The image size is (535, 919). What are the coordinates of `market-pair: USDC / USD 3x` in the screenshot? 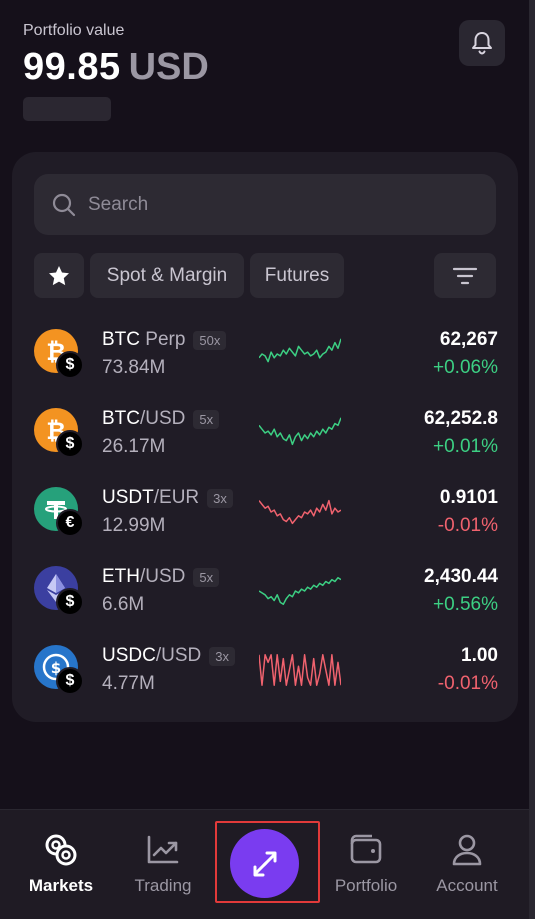 It's located at (168, 656).